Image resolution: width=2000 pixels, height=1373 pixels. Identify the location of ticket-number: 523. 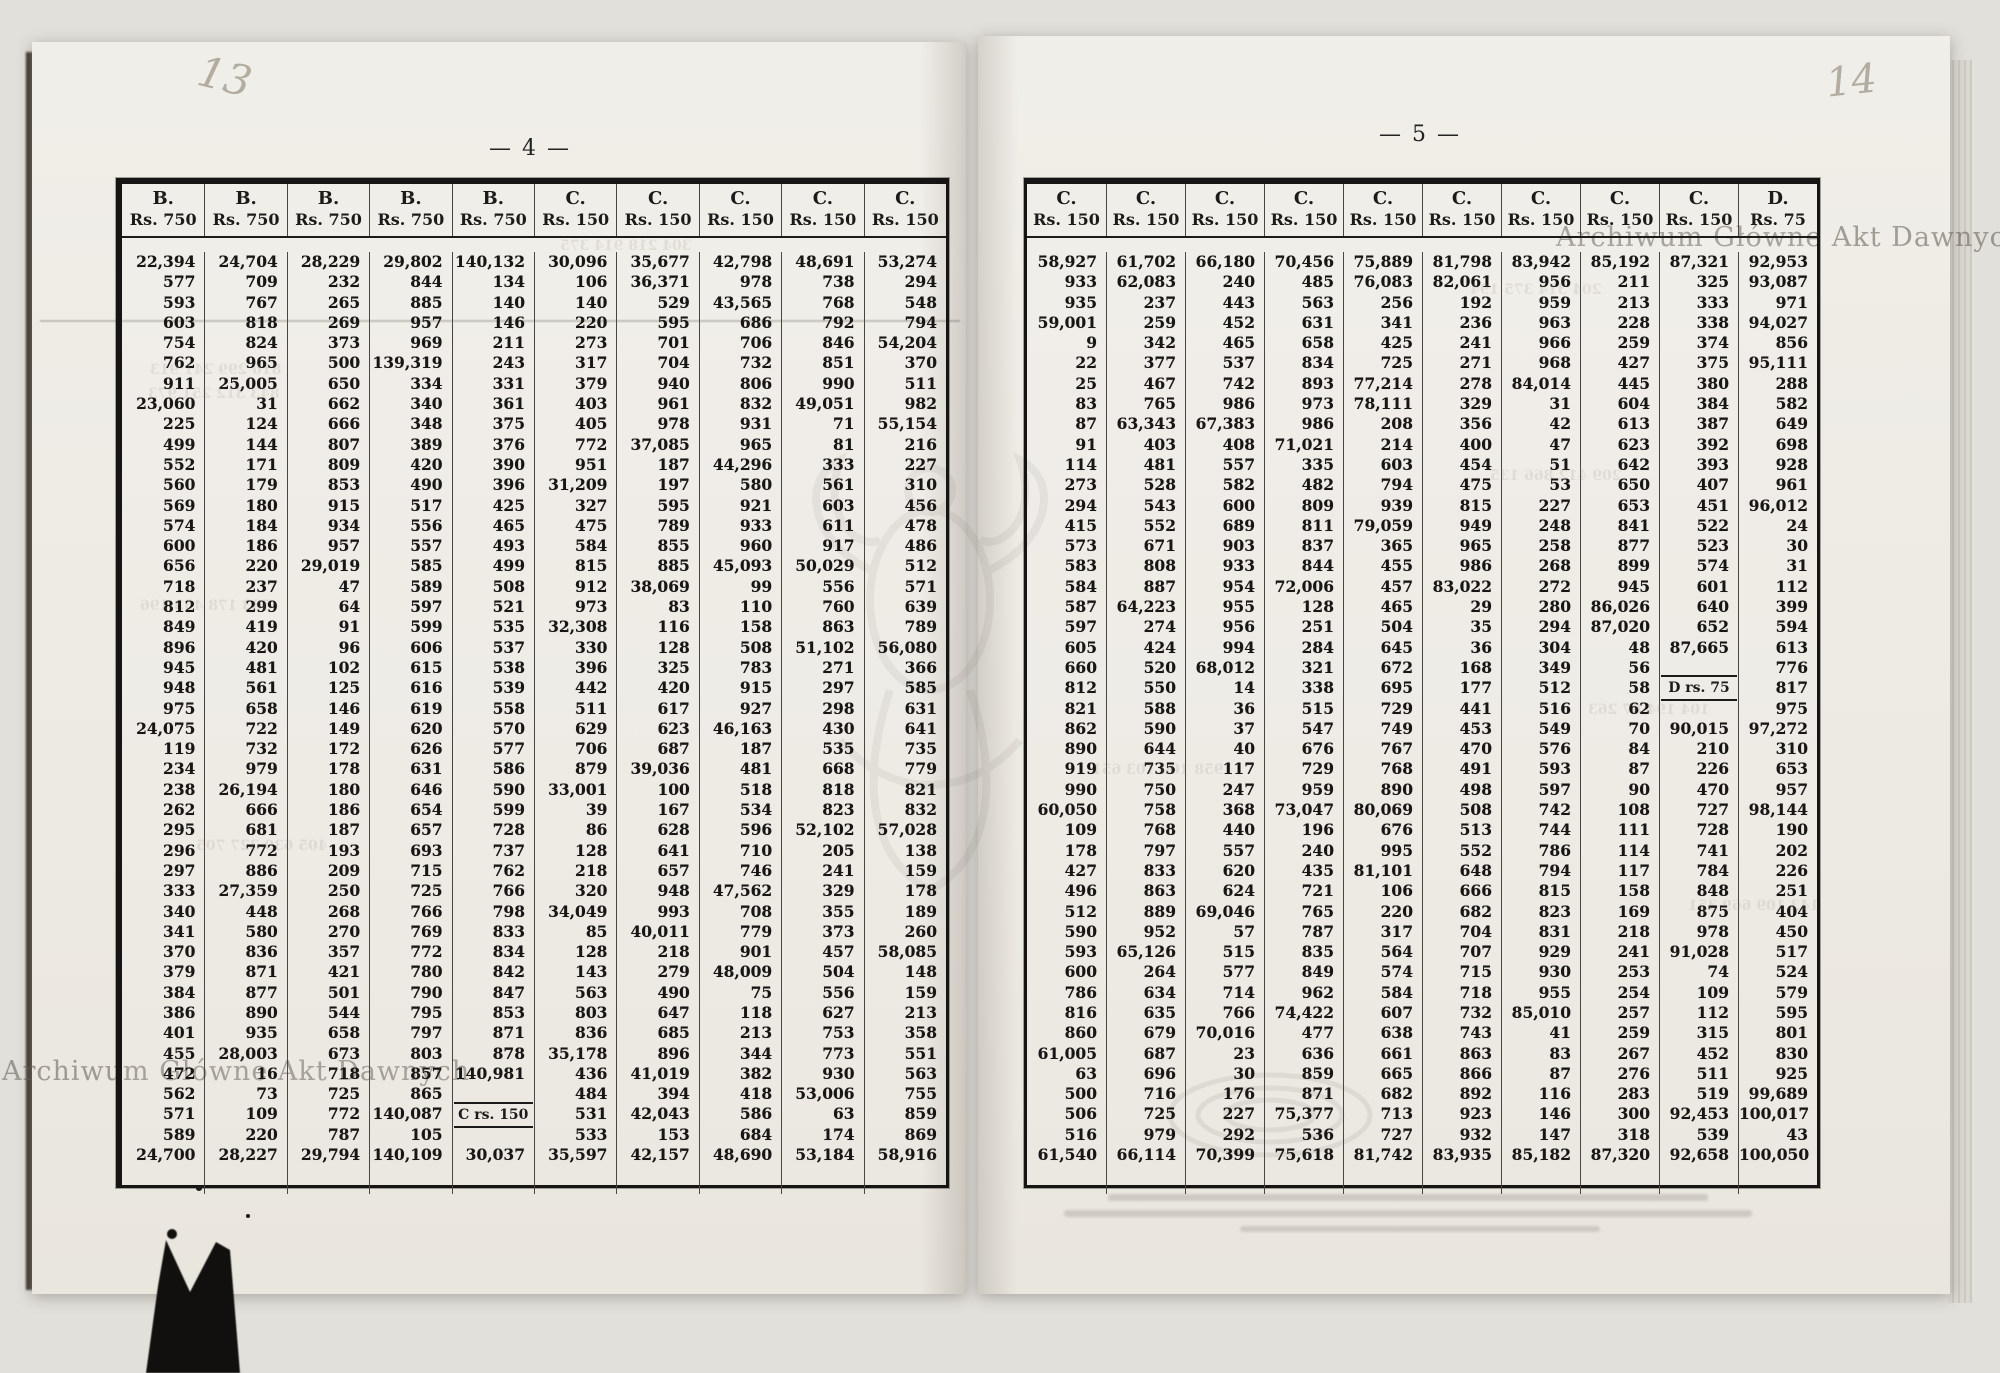
(1712, 546).